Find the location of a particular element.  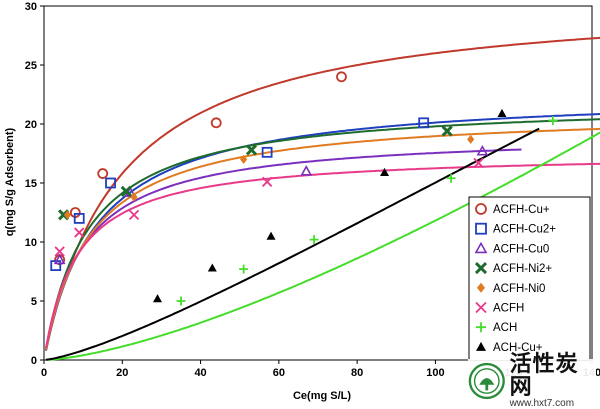

y-tick-label: 5 is located at coordinates (34, 302).